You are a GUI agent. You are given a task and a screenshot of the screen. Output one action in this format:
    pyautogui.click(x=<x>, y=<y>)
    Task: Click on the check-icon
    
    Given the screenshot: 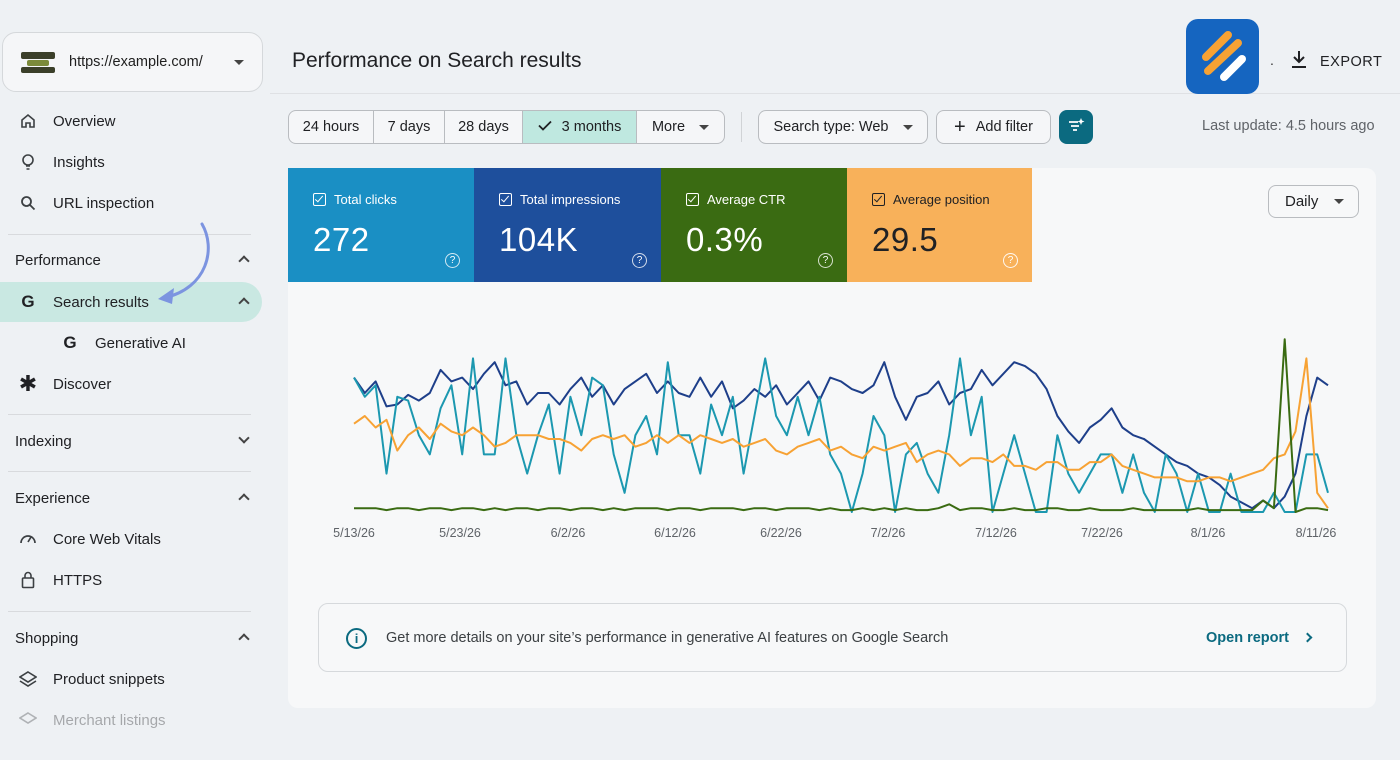 What is the action you would take?
    pyautogui.click(x=545, y=127)
    